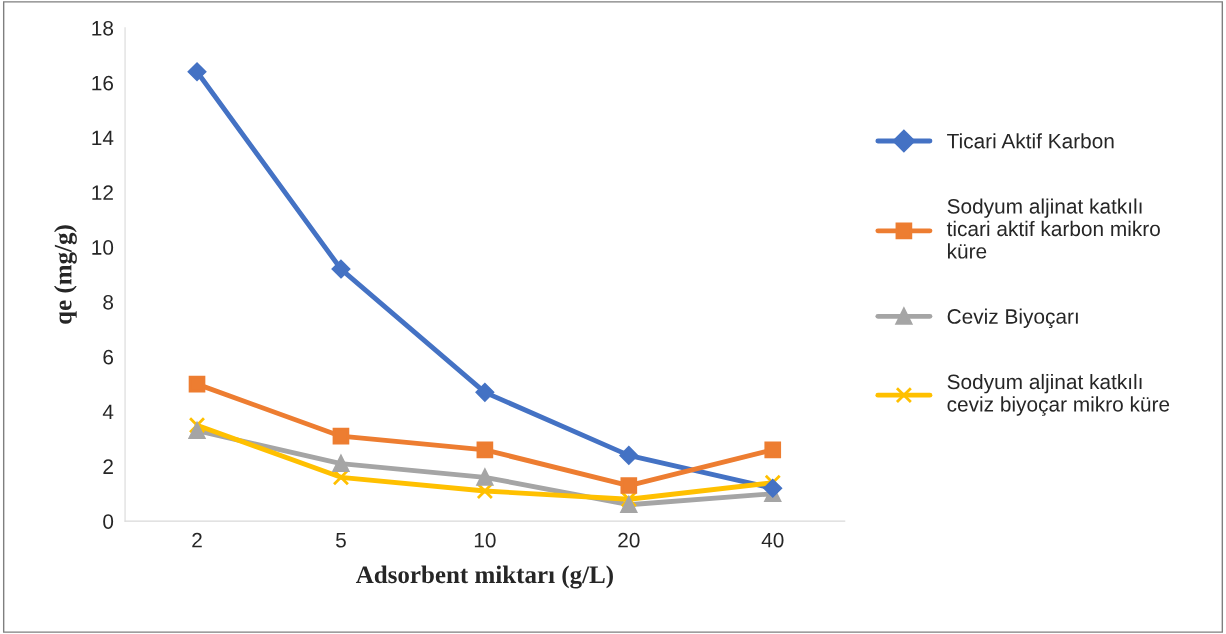  What do you see at coordinates (102, 192) in the screenshot?
I see `y-tick-label: 12` at bounding box center [102, 192].